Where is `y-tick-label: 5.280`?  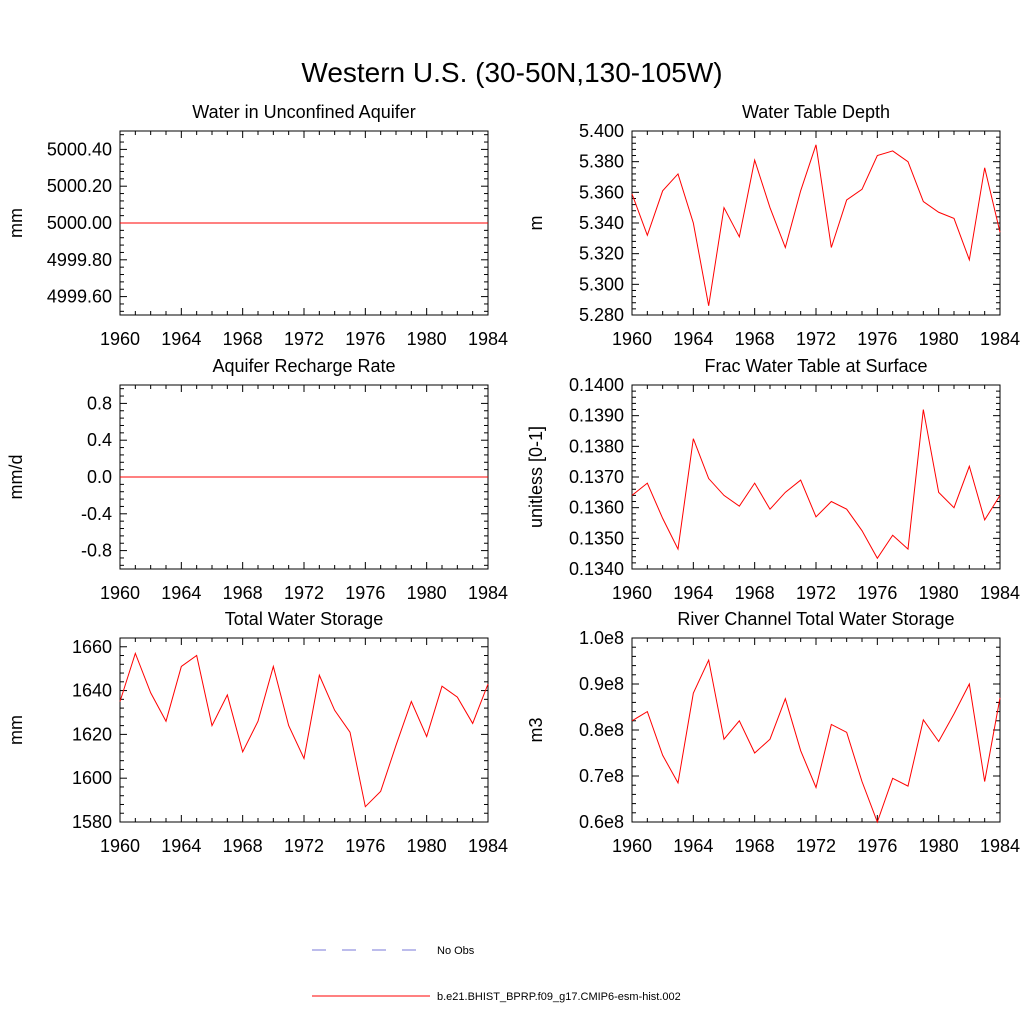
y-tick-label: 5.280 is located at coordinates (601, 315).